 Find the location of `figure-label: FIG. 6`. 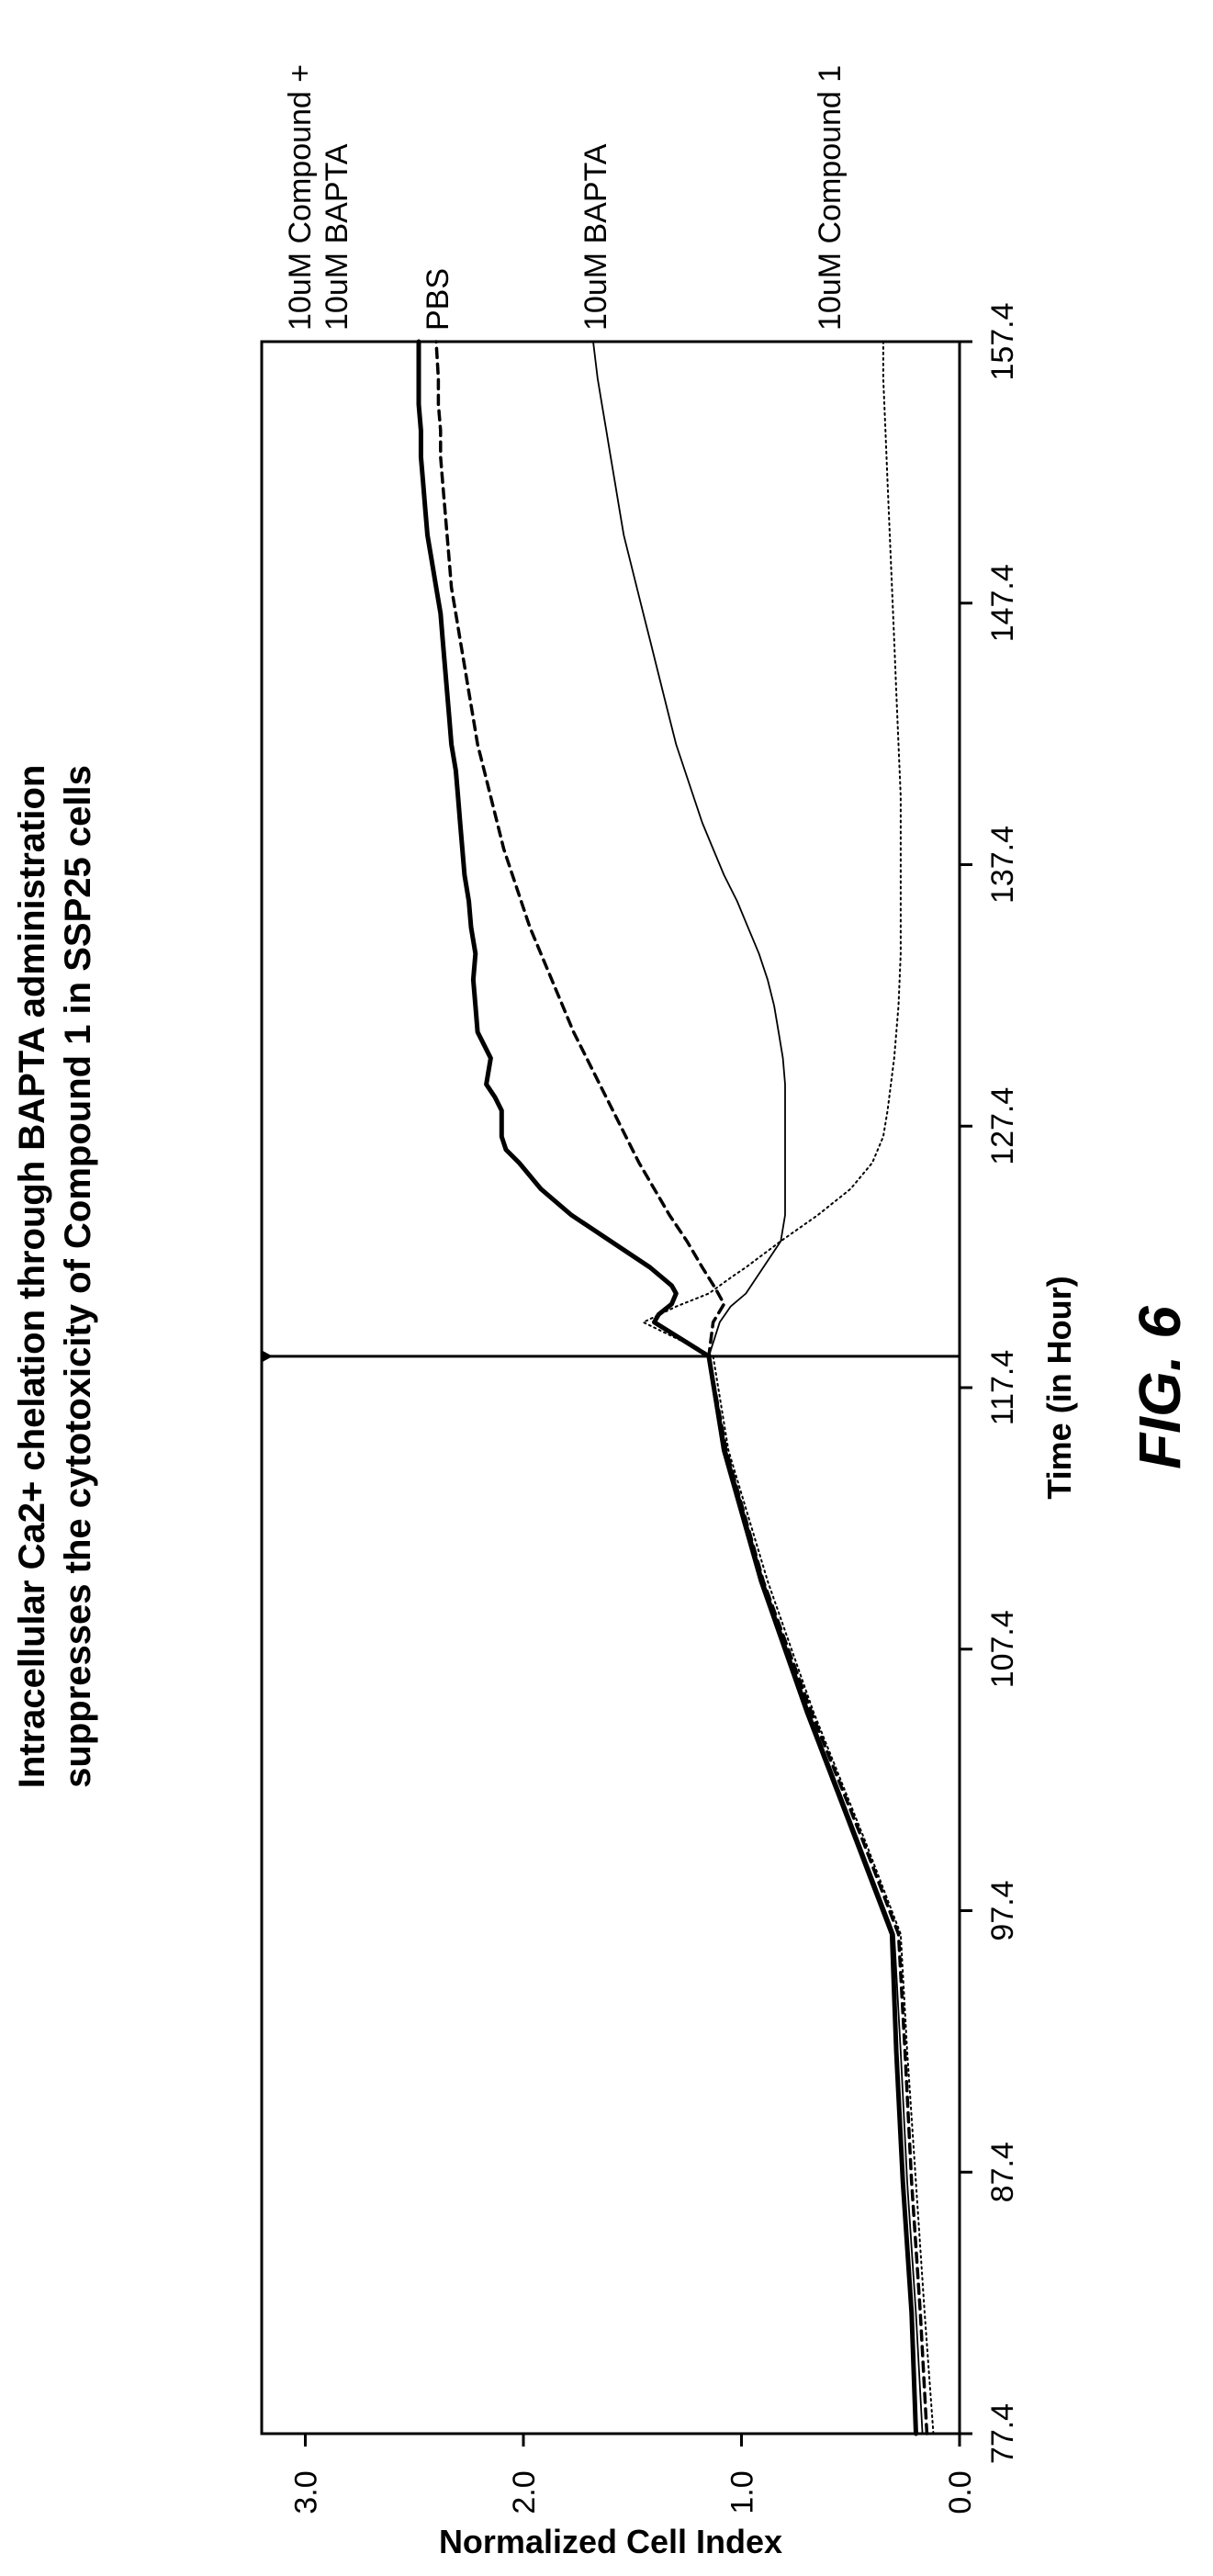

figure-label: FIG. 6 is located at coordinates (1160, 1387).